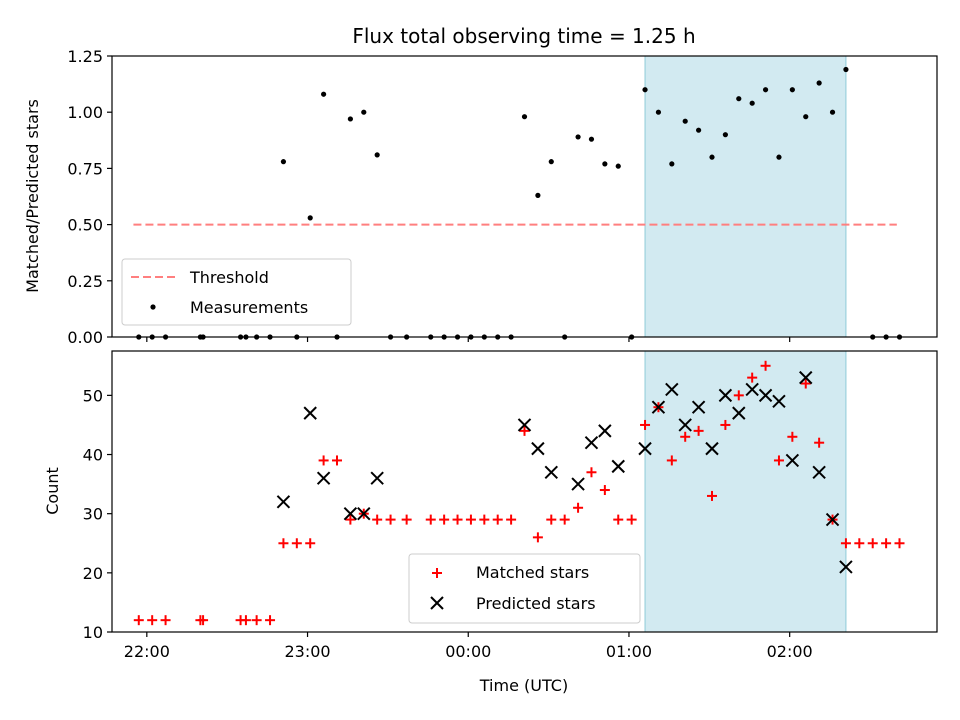 The height and width of the screenshot is (720, 960). I want to click on observing-window-band-bottom, so click(745, 491).